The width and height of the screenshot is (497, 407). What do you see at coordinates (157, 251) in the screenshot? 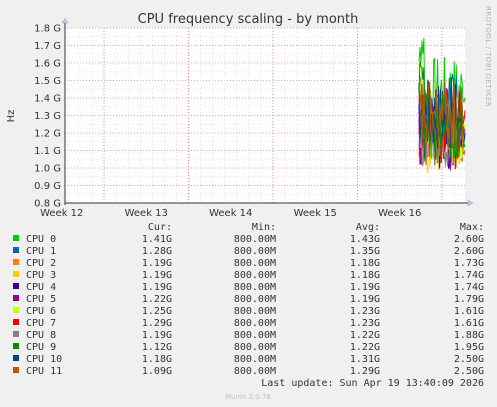
I see `legend-cur: 1.28G` at bounding box center [157, 251].